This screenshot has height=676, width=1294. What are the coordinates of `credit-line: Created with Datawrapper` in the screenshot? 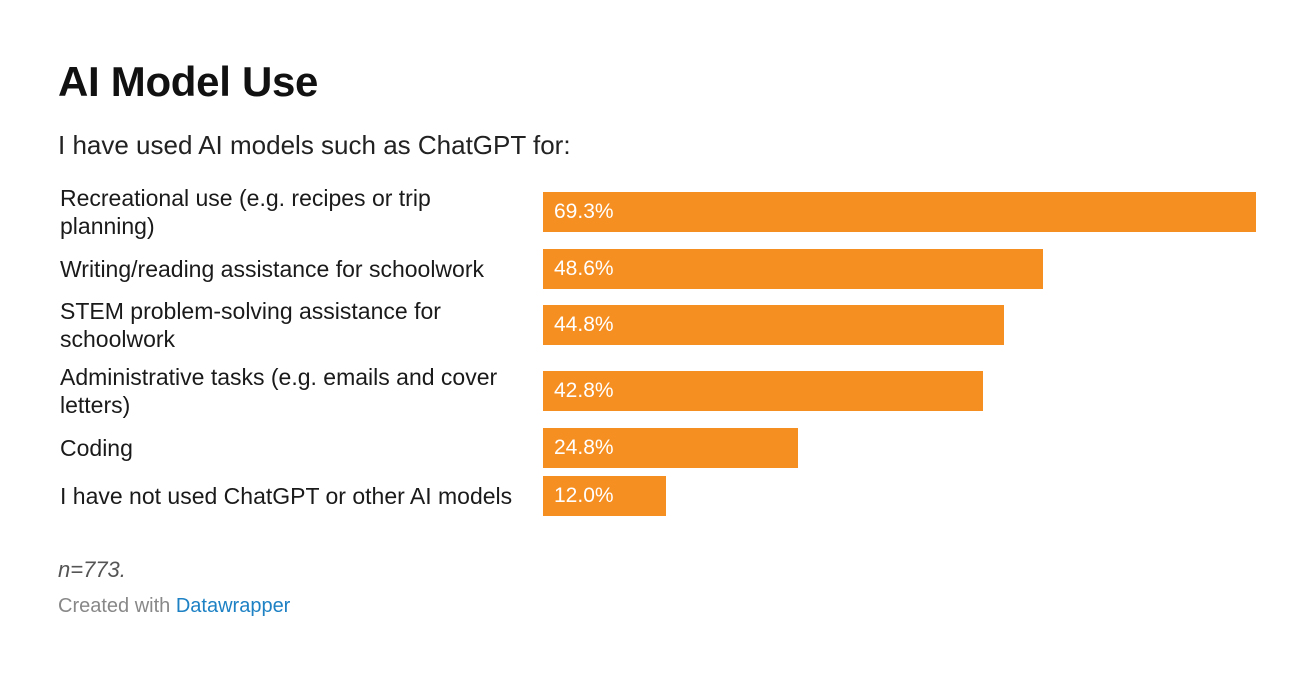 It's located at (174, 606).